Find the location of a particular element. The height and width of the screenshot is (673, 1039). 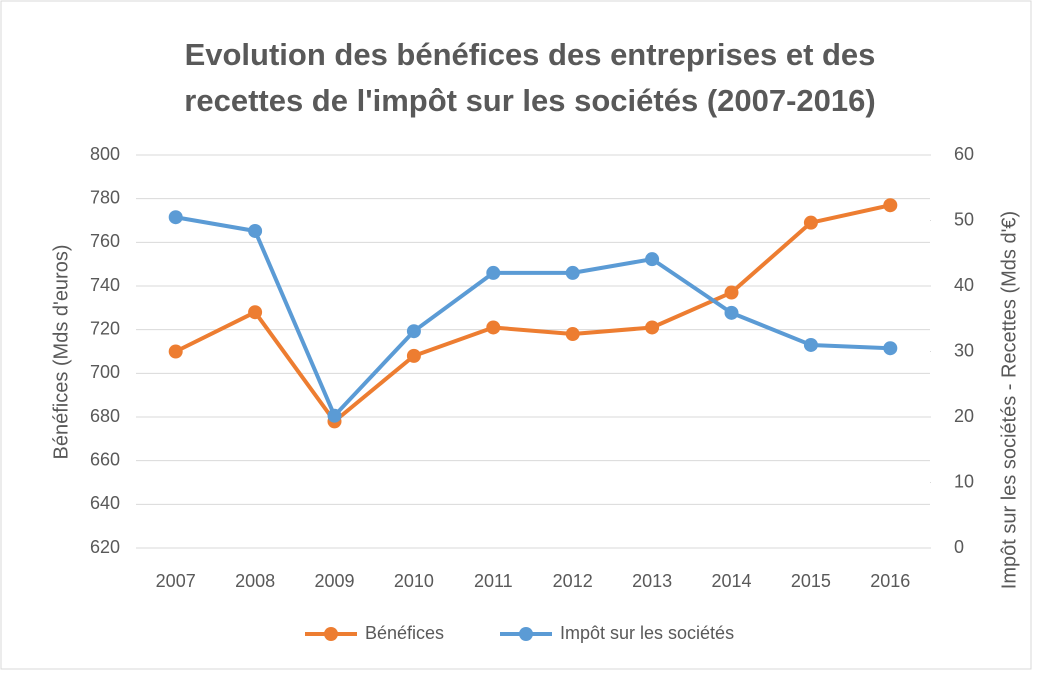

y2-tick-label: 30 is located at coordinates (964, 350).